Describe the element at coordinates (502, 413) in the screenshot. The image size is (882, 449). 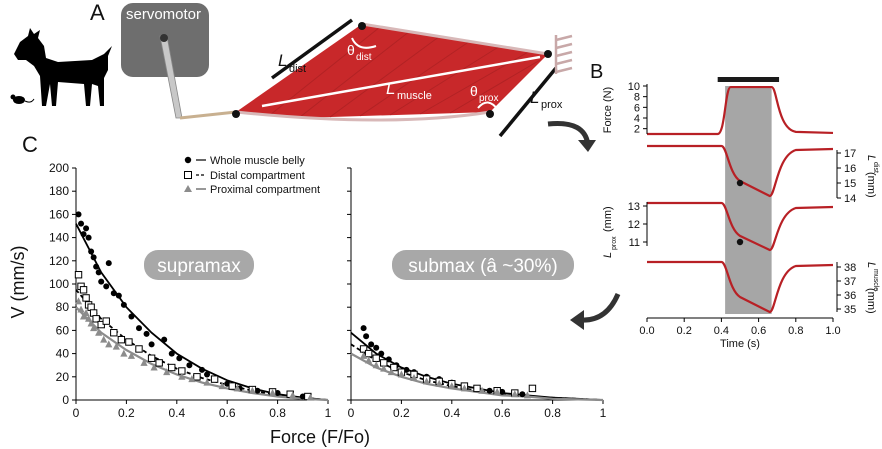
I see `x-tick-label: 0.6` at that location.